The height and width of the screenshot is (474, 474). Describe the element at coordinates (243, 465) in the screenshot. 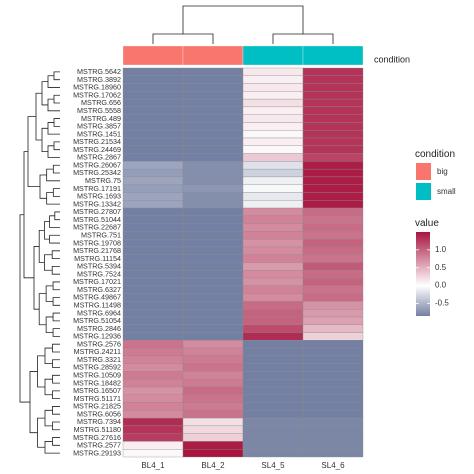

I see `column-labels: BL4_1 BL4_2 SL4_5 SL4_6` at that location.